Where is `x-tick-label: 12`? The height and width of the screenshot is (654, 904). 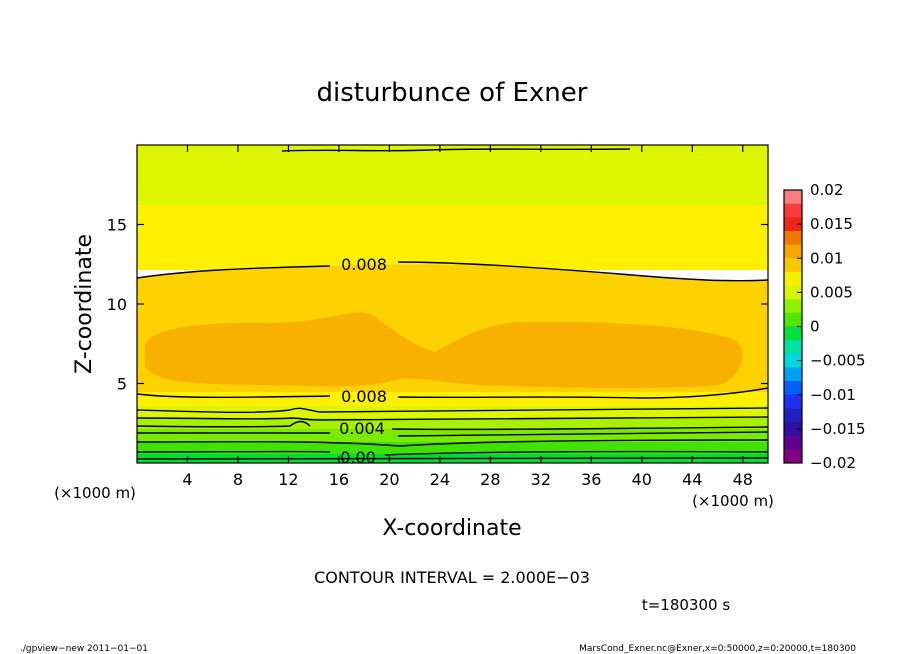
x-tick-label: 12 is located at coordinates (288, 479).